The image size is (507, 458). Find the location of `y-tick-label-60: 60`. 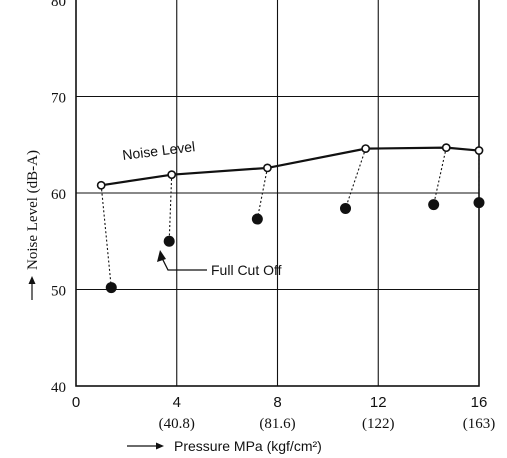

y-tick-label-60: 60 is located at coordinates (58, 195).